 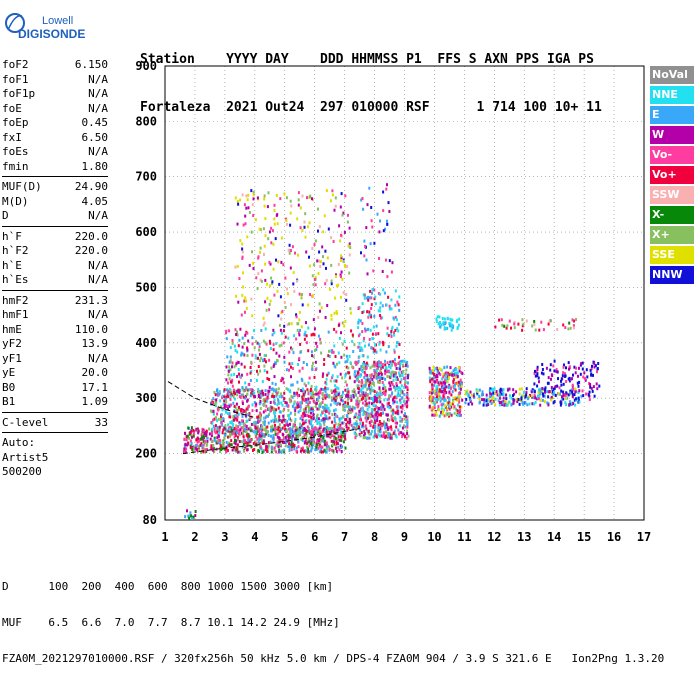 What do you see at coordinates (524, 537) in the screenshot?
I see `x-tick-label: 13` at bounding box center [524, 537].